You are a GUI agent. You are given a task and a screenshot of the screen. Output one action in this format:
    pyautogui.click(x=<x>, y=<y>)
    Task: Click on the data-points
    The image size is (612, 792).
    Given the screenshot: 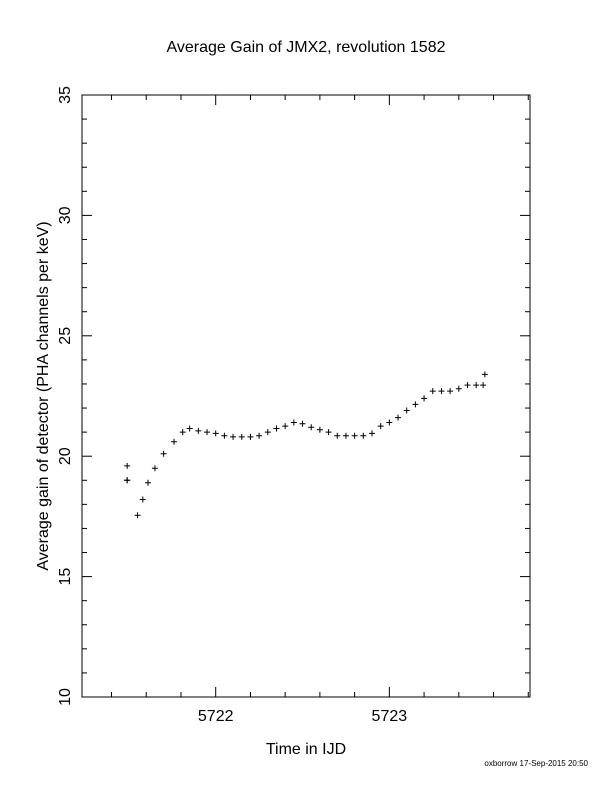 What is the action you would take?
    pyautogui.click(x=306, y=445)
    